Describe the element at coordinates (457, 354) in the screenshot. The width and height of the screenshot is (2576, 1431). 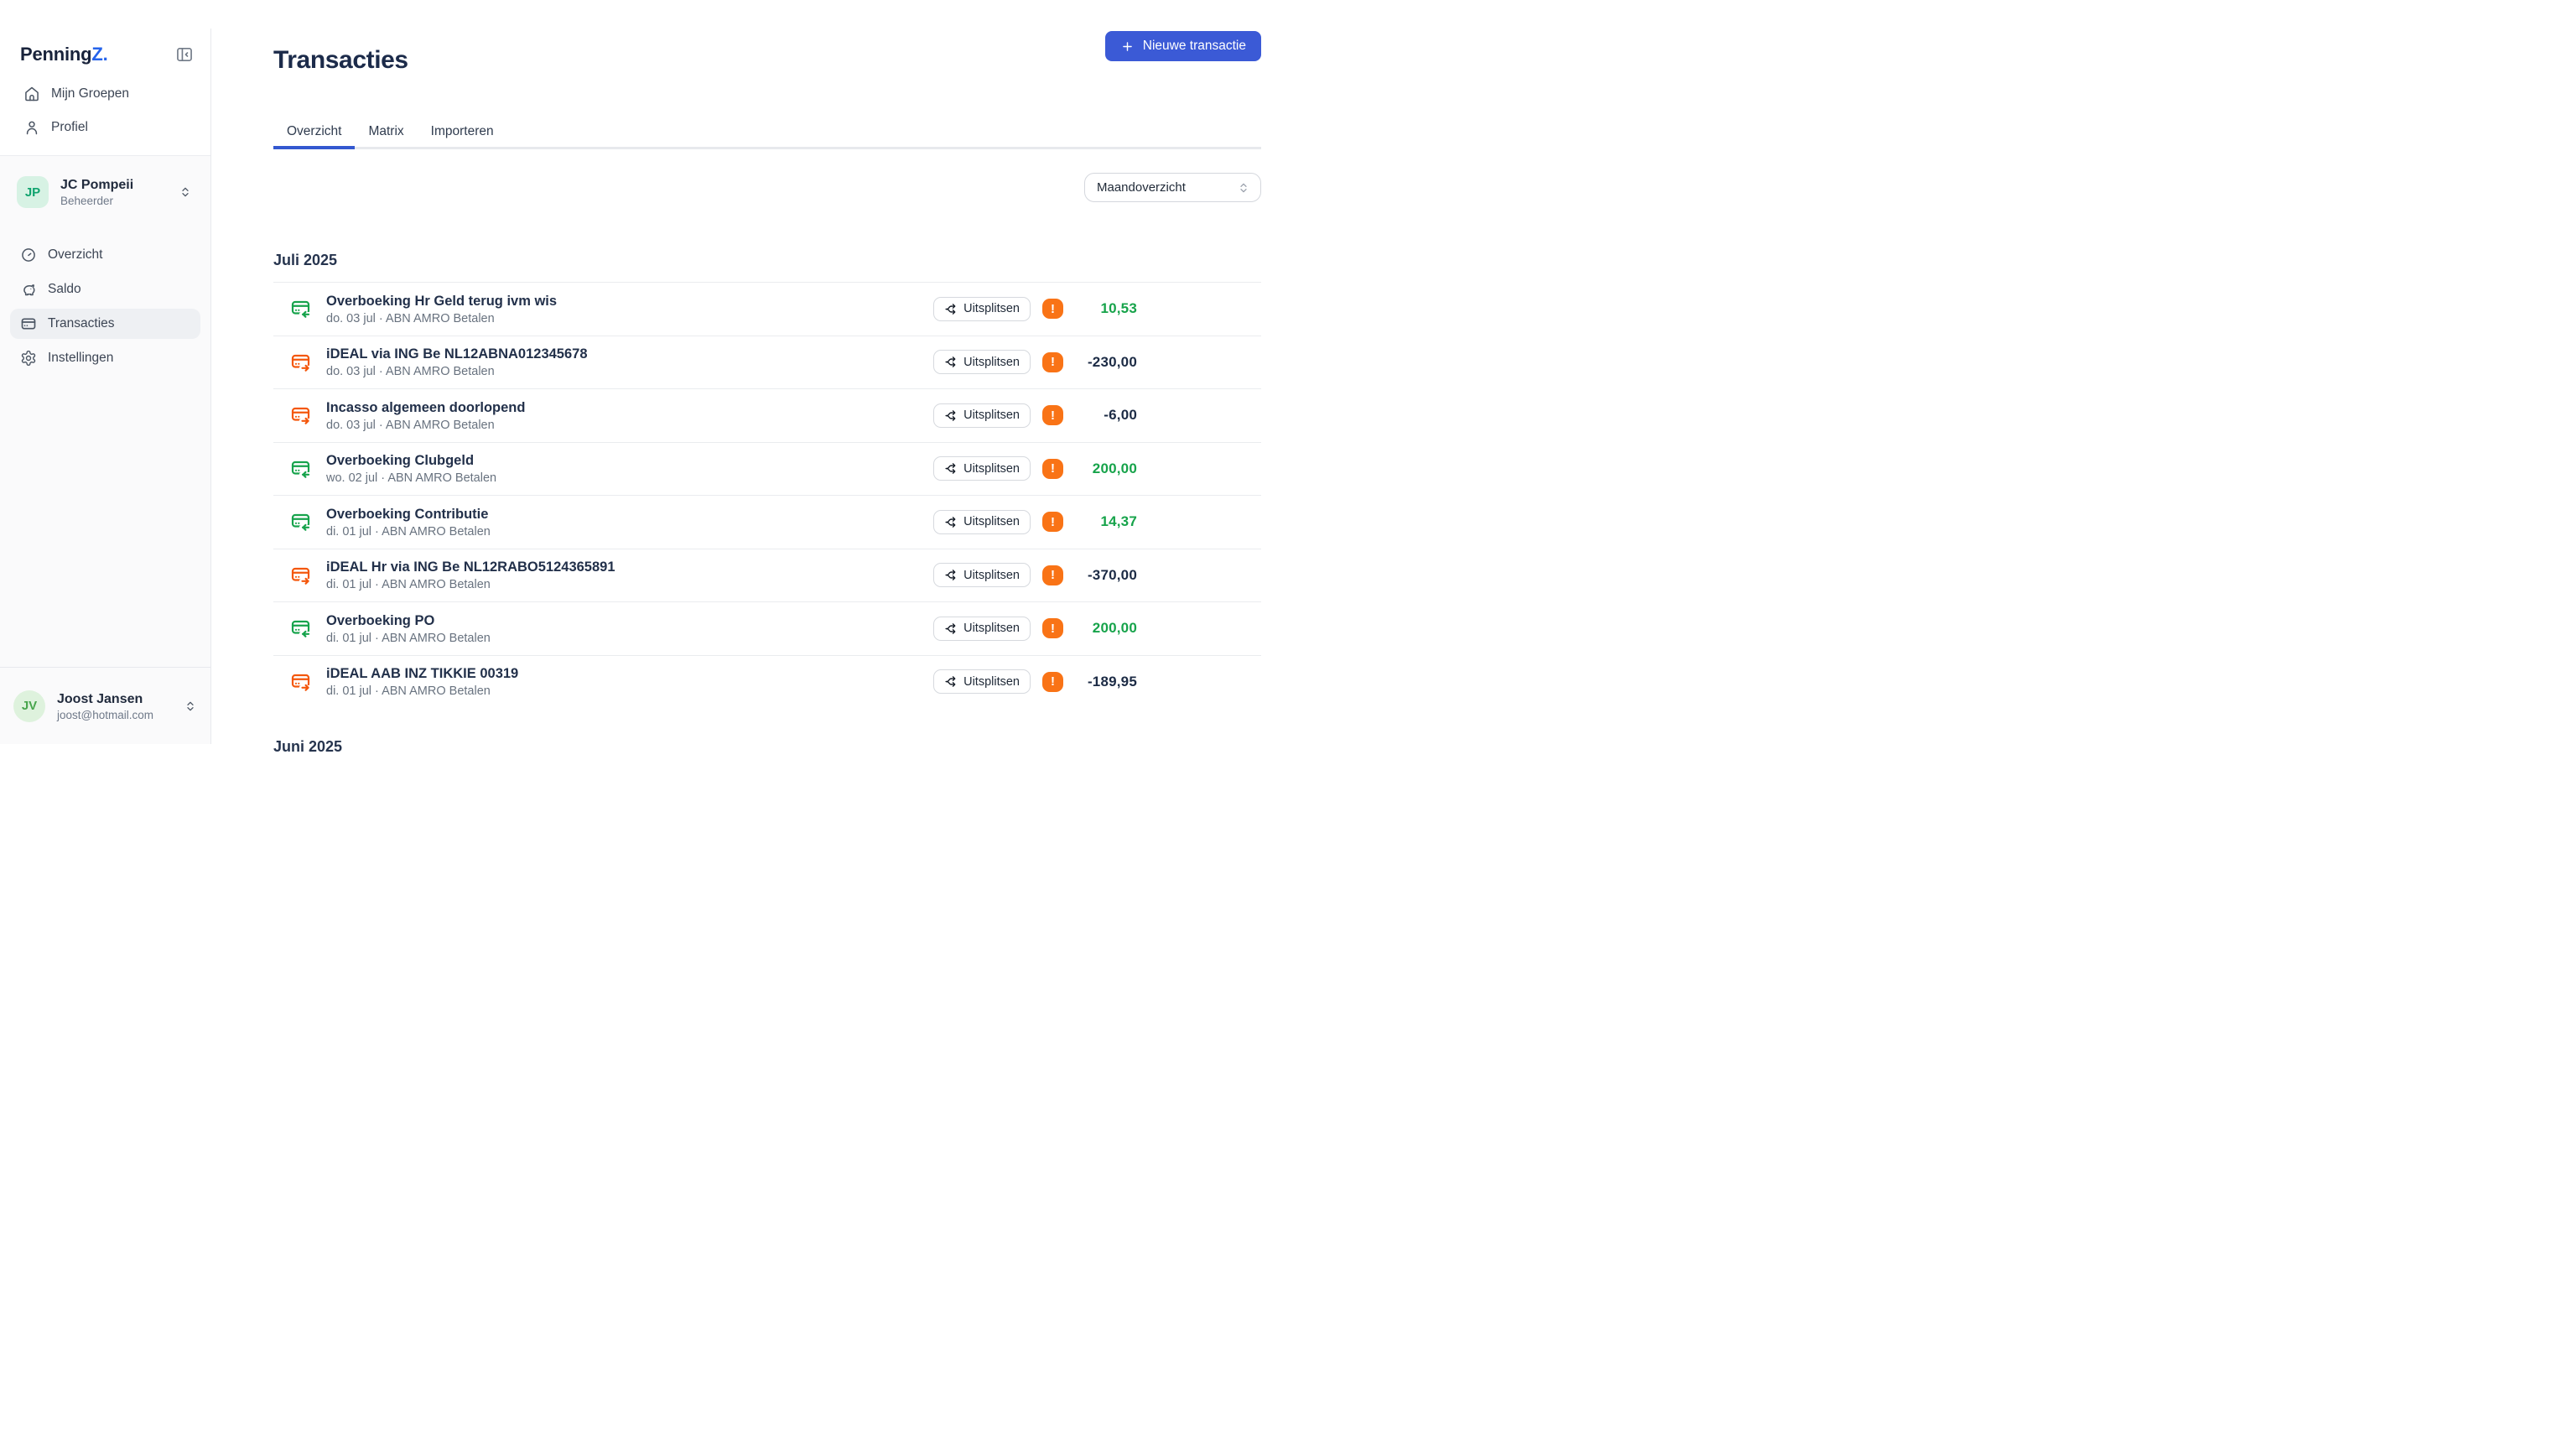
I see `transaction-title: iDEAL via ING Be NL12ABNA012345678` at that location.